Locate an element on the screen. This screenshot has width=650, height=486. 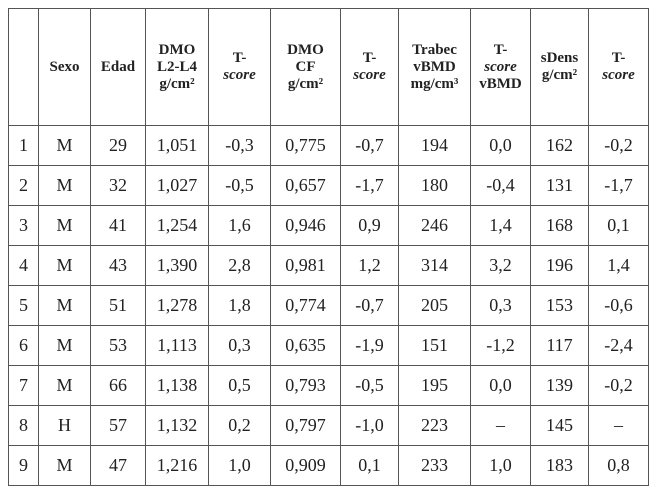
table-cell: -0,4 is located at coordinates (500, 185).